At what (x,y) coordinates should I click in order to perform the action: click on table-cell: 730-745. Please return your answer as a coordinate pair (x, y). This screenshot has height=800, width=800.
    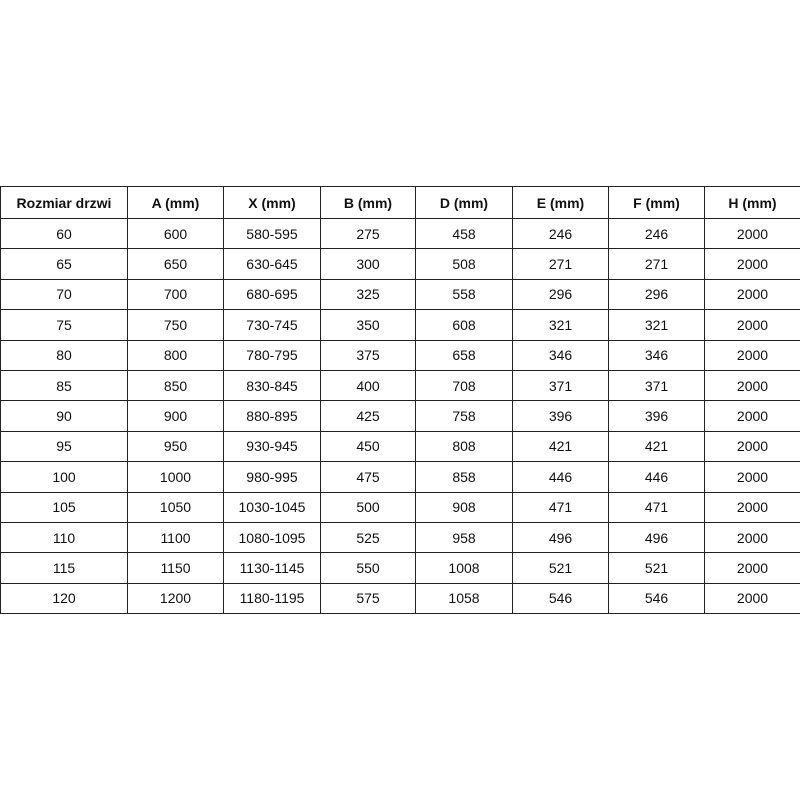
    Looking at the image, I should click on (272, 325).